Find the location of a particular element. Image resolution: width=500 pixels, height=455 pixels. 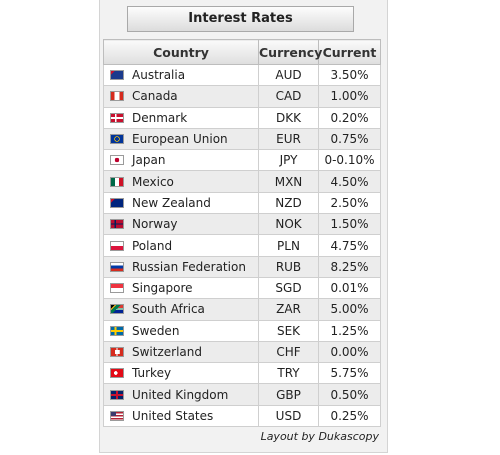

table-row: Australia AUD 3.50% is located at coordinates (242, 75).